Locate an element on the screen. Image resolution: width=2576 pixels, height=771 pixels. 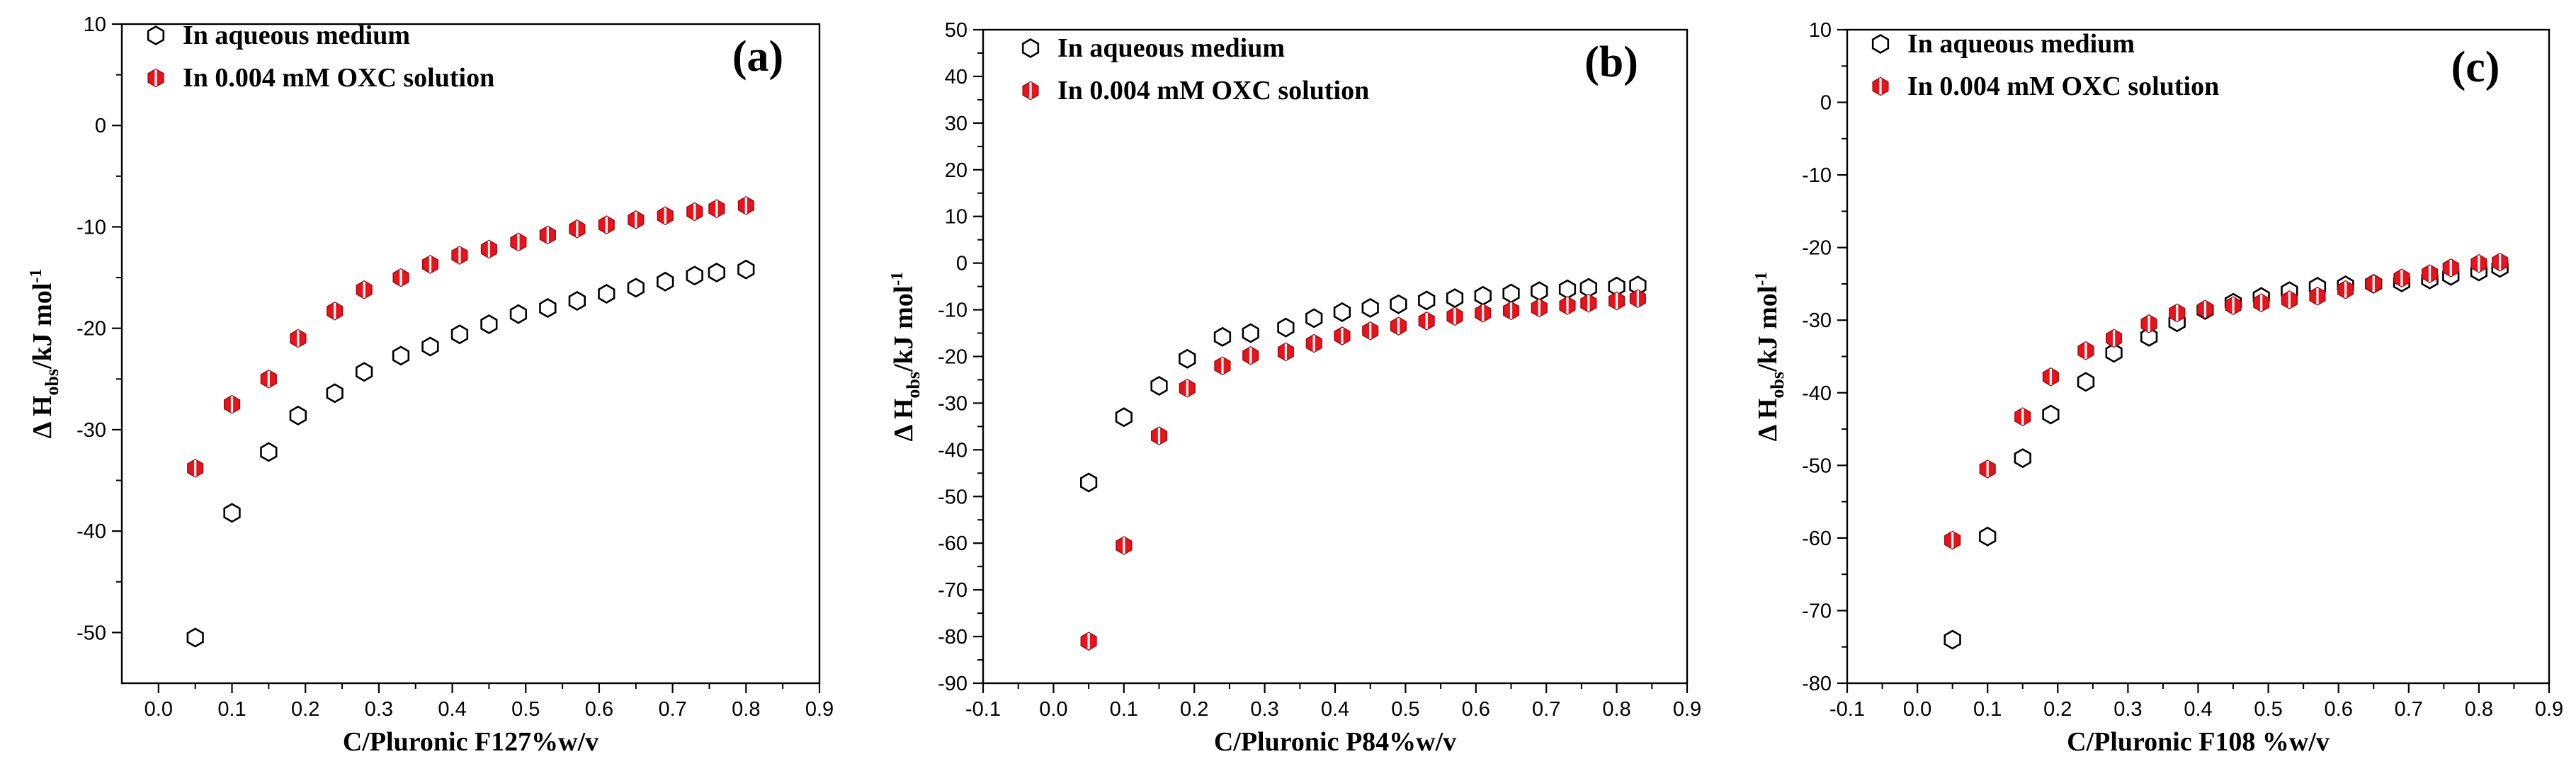
x-tick-label: 0.4 is located at coordinates (452, 709).